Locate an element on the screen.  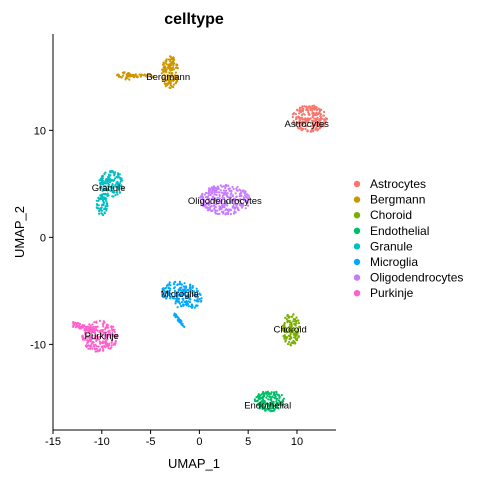
legend-label: Choroid is located at coordinates (391, 215).